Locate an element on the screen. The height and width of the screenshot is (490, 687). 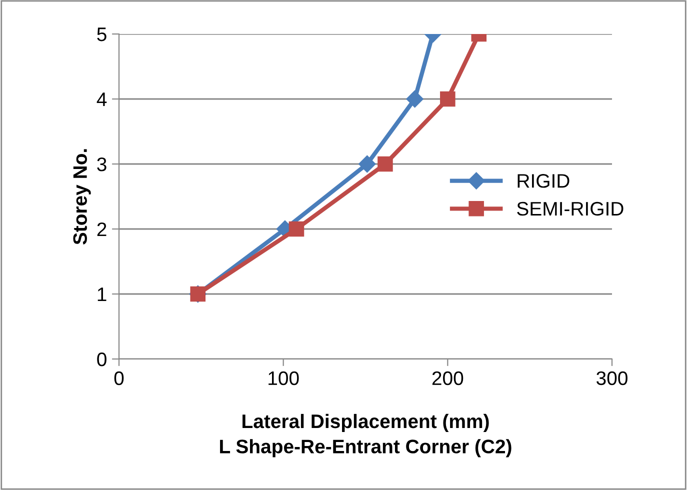
x-axis-title: Lateral Displacement (mm) L Shape-Re-Entrant Corner (C2) is located at coordinates (366, 436).